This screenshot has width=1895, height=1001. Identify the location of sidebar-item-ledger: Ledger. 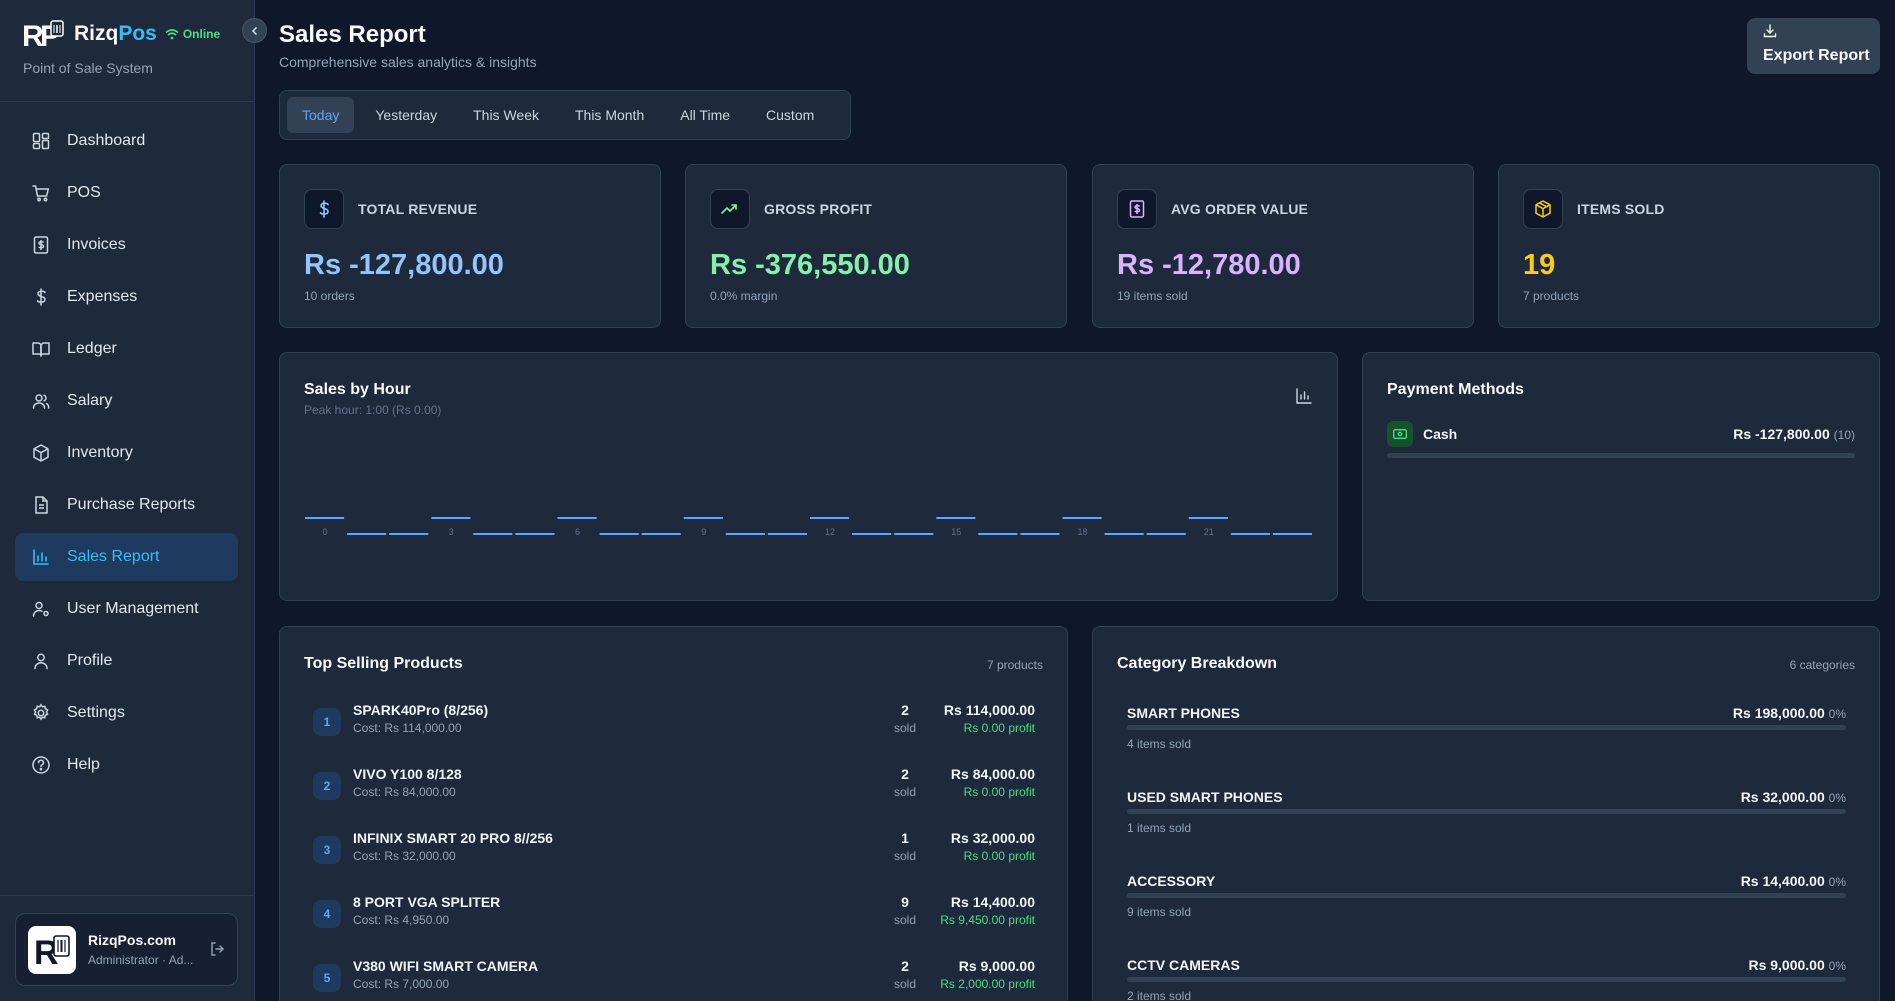
(126, 349).